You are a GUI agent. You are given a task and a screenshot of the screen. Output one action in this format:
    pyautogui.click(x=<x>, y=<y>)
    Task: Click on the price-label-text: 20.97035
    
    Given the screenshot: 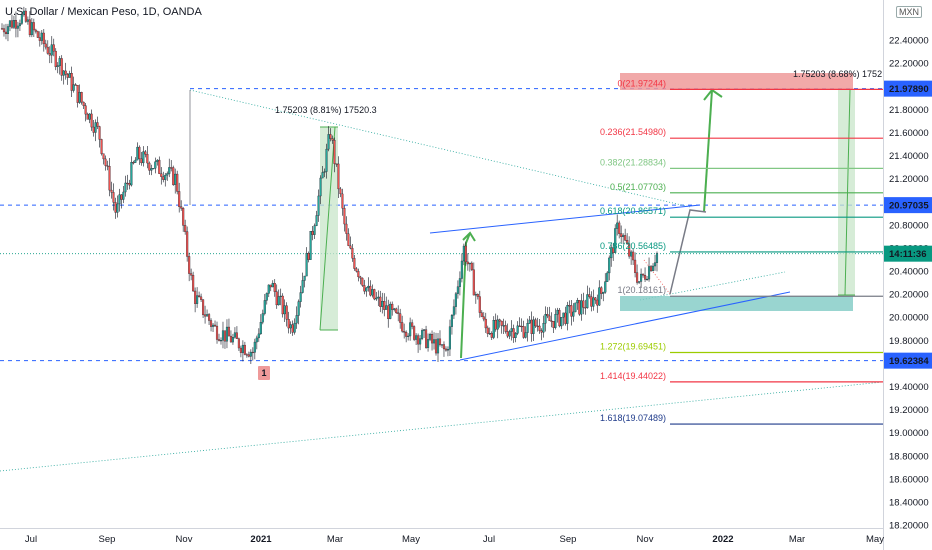 What is the action you would take?
    pyautogui.click(x=909, y=206)
    